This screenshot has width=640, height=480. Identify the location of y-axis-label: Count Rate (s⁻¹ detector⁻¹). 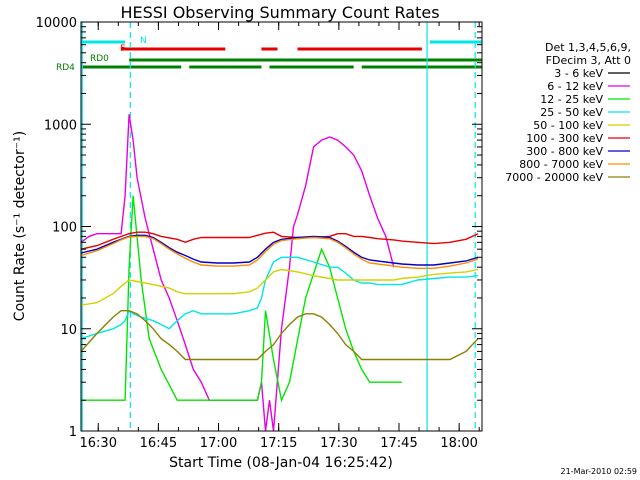
(20, 226).